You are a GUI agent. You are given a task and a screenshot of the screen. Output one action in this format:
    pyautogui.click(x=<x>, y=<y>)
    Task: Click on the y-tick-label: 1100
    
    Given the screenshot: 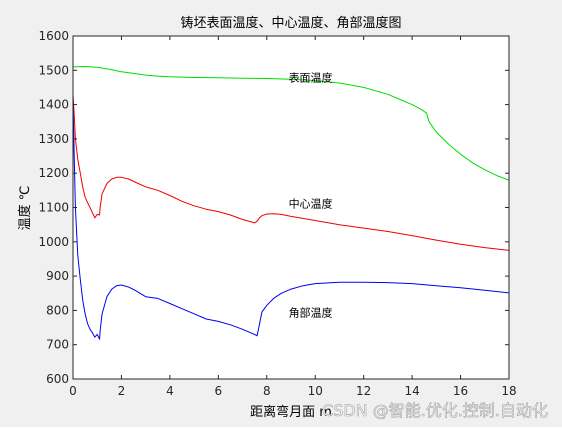 What is the action you would take?
    pyautogui.click(x=53, y=208)
    